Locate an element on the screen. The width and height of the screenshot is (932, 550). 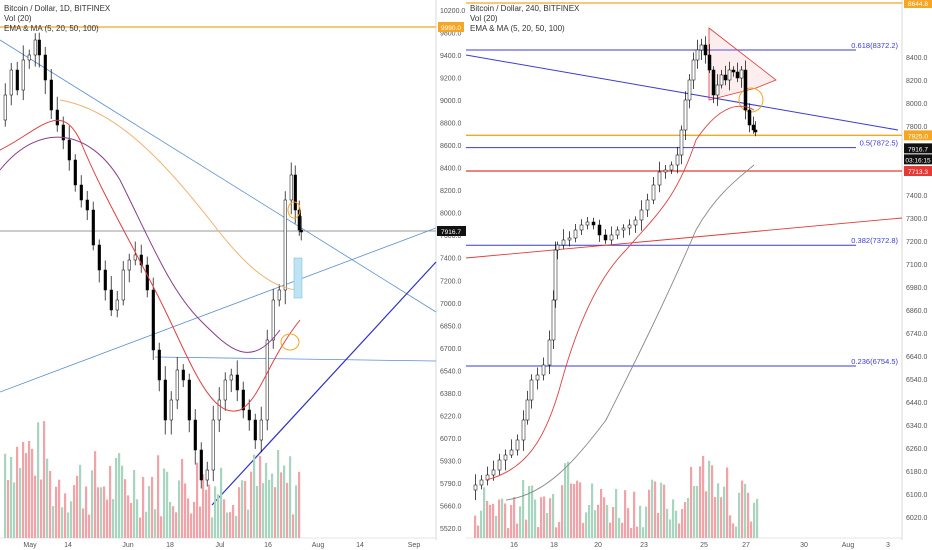
right-date-tick: Aug is located at coordinates (848, 545).